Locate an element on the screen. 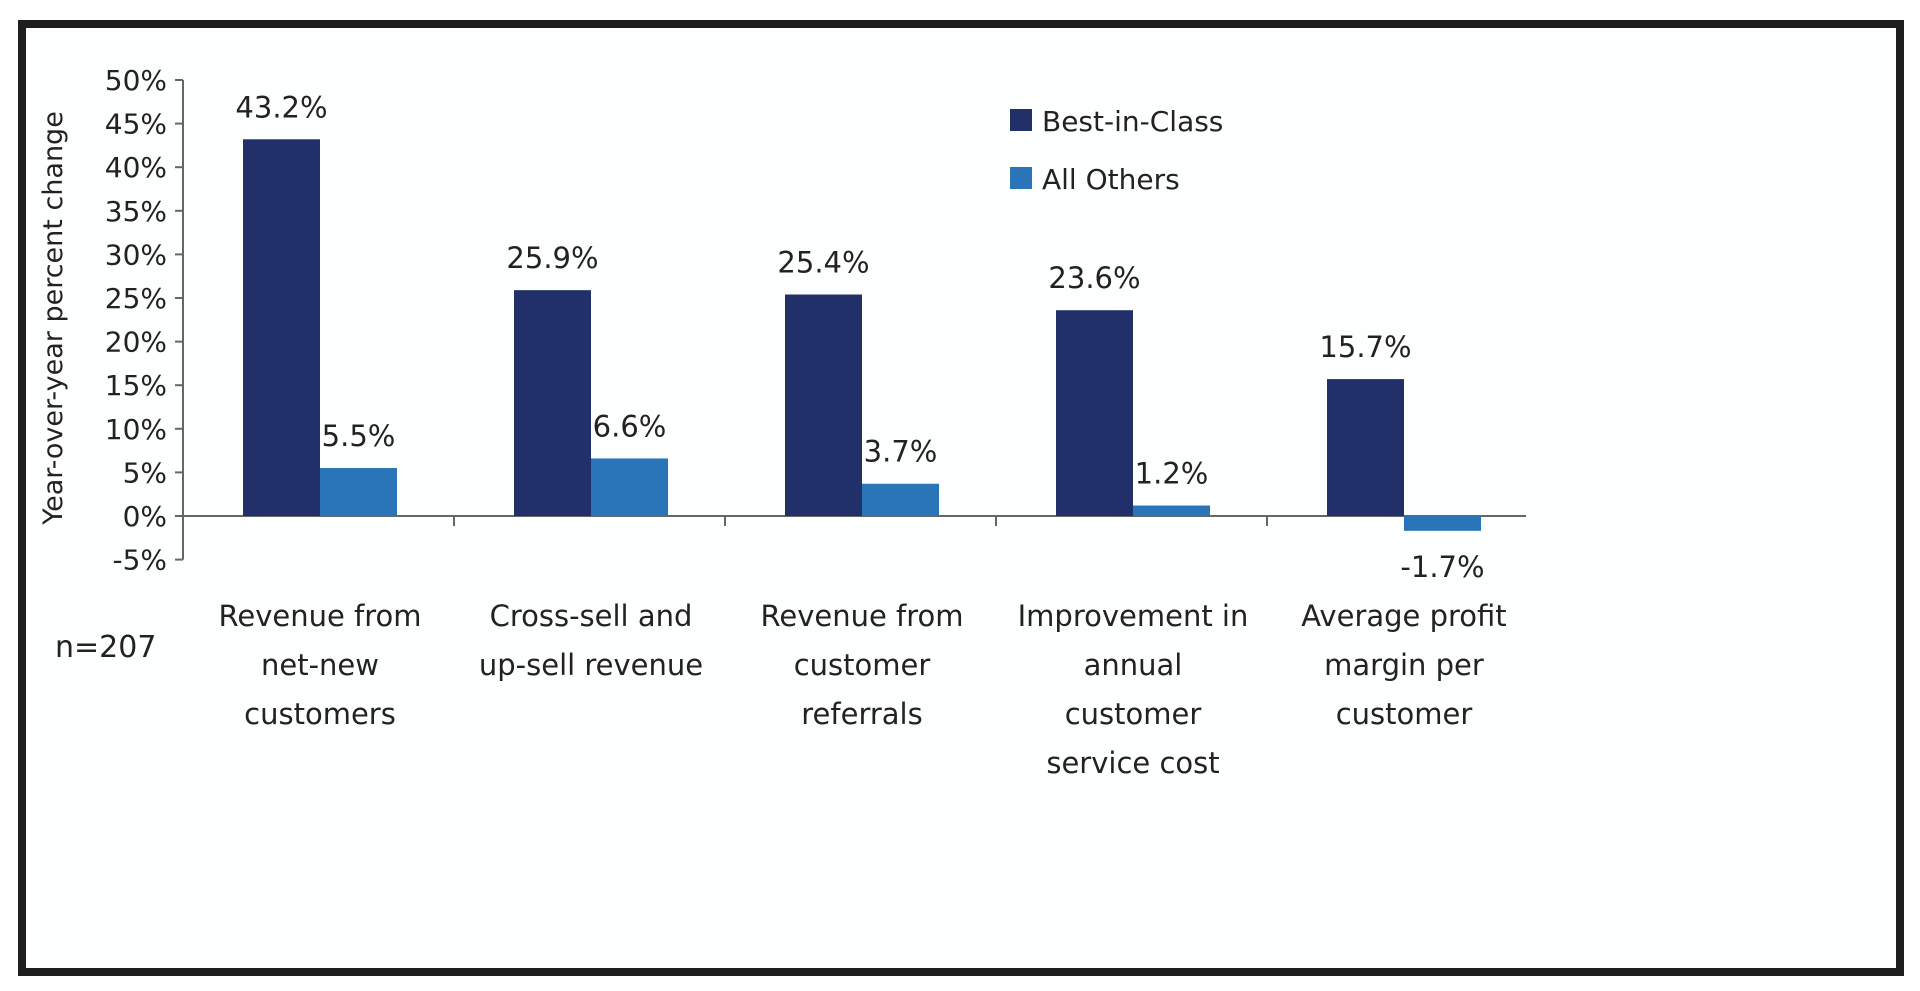  y-tick-label: 10% is located at coordinates (136, 429).